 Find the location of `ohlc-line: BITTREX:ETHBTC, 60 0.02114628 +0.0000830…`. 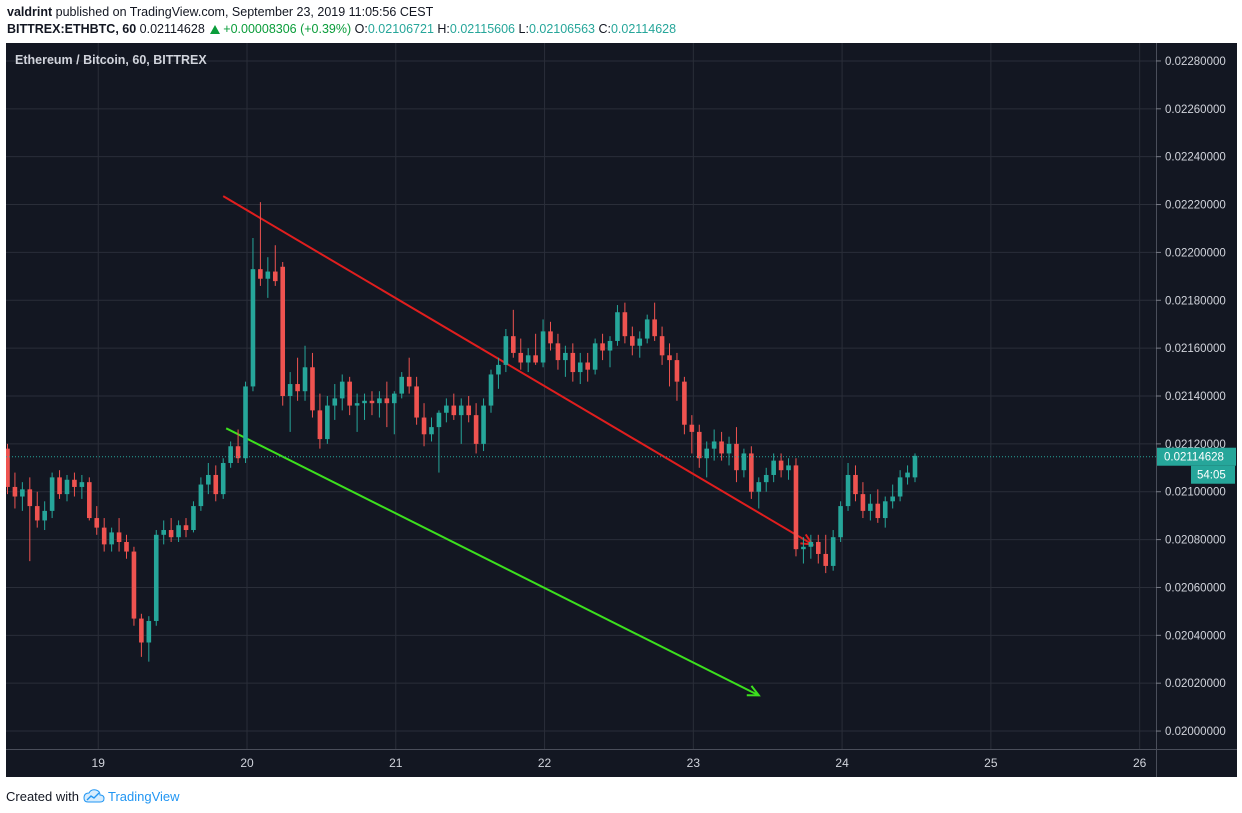

ohlc-line: BITTREX:ETHBTC, 60 0.02114628 +0.0000830… is located at coordinates (622, 29).